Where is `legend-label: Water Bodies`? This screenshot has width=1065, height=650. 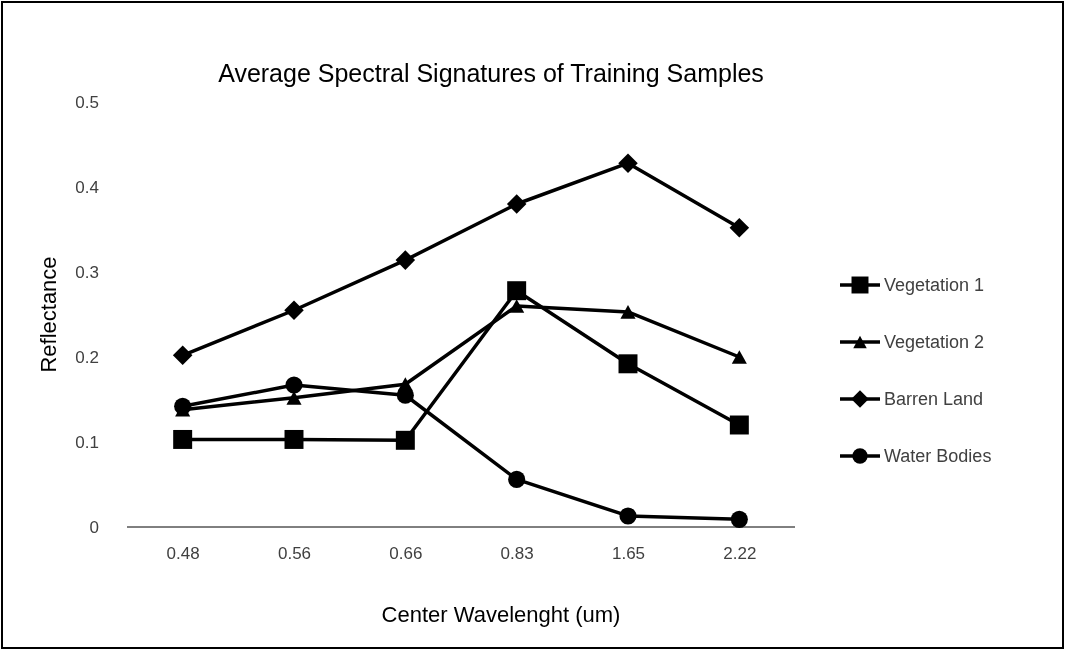 legend-label: Water Bodies is located at coordinates (938, 456).